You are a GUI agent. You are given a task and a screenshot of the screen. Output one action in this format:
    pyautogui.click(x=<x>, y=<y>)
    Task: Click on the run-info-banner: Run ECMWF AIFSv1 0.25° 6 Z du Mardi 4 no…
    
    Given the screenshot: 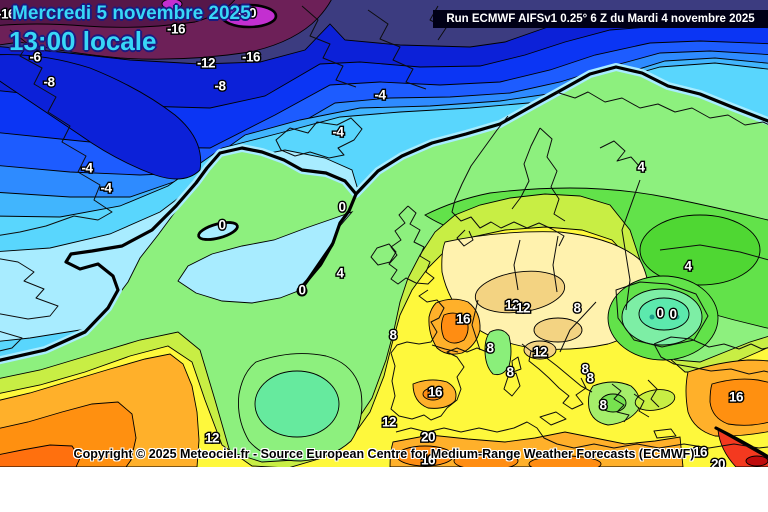 What is the action you would take?
    pyautogui.click(x=600, y=19)
    